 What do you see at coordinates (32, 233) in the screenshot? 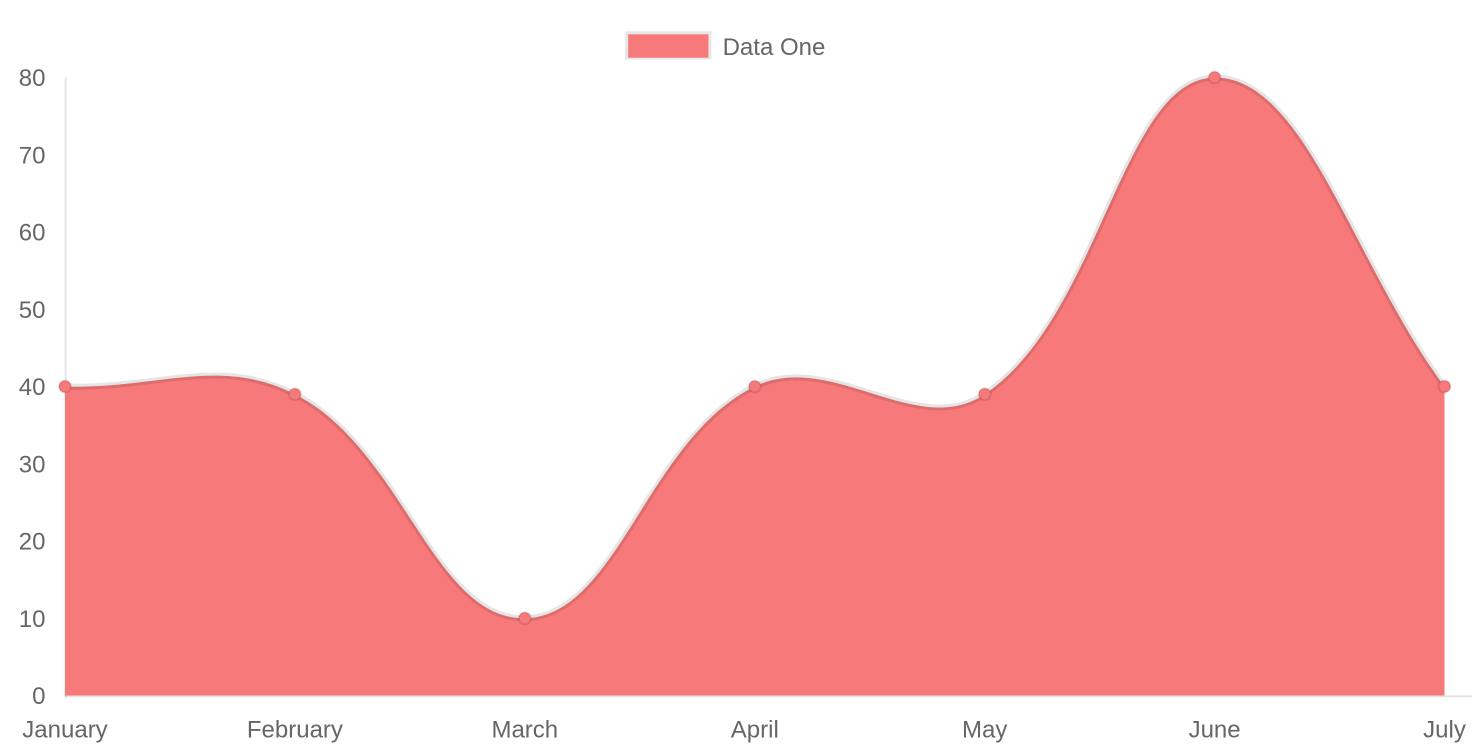
I see `svg-text: 60` at bounding box center [32, 233].